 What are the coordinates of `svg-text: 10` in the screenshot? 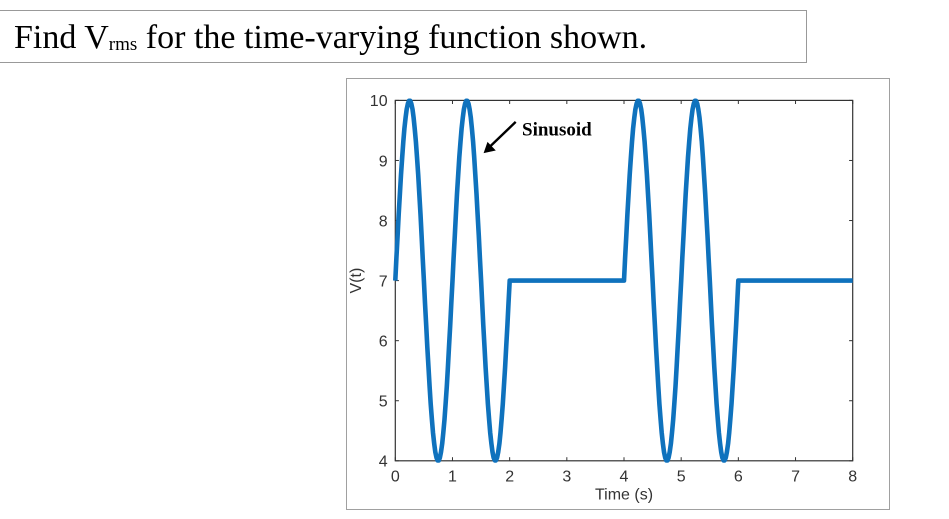 It's located at (379, 101).